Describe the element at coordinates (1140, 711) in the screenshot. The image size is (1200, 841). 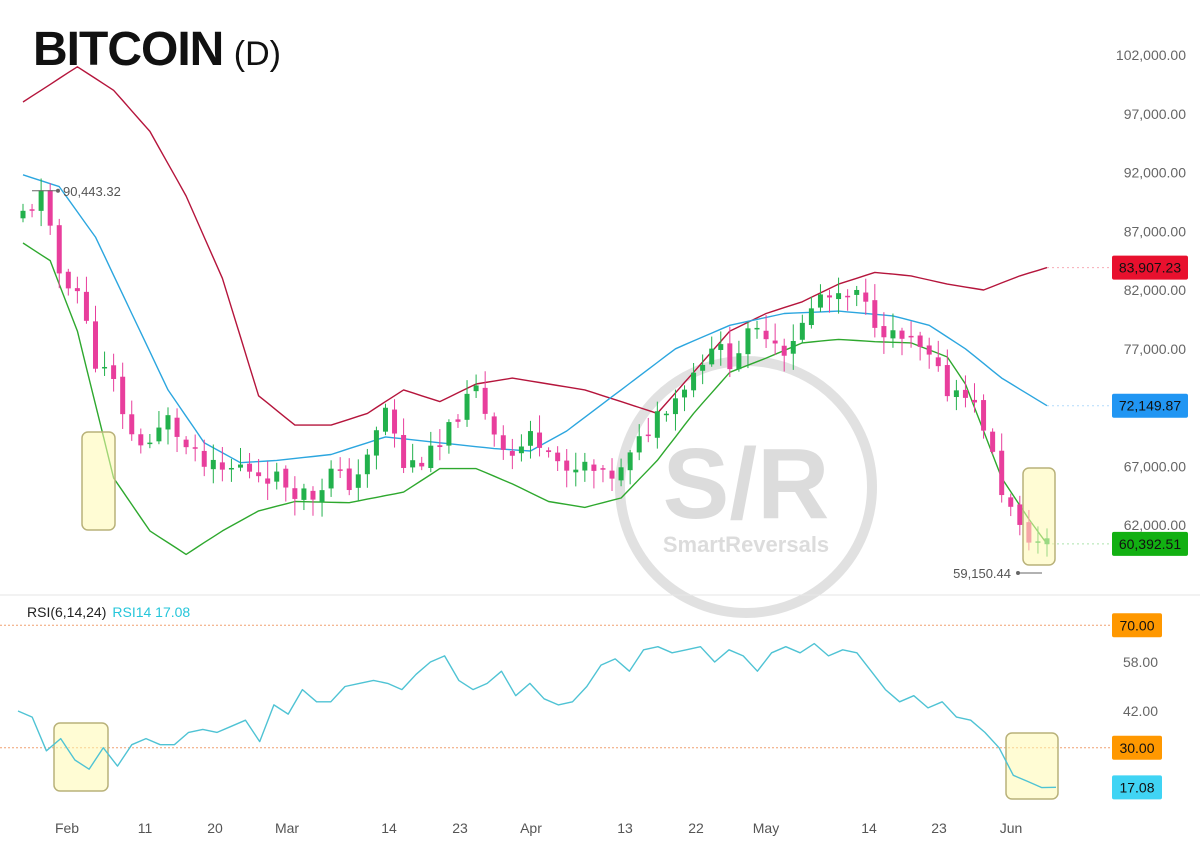
I see `rsi-tick-label: 42.00` at that location.